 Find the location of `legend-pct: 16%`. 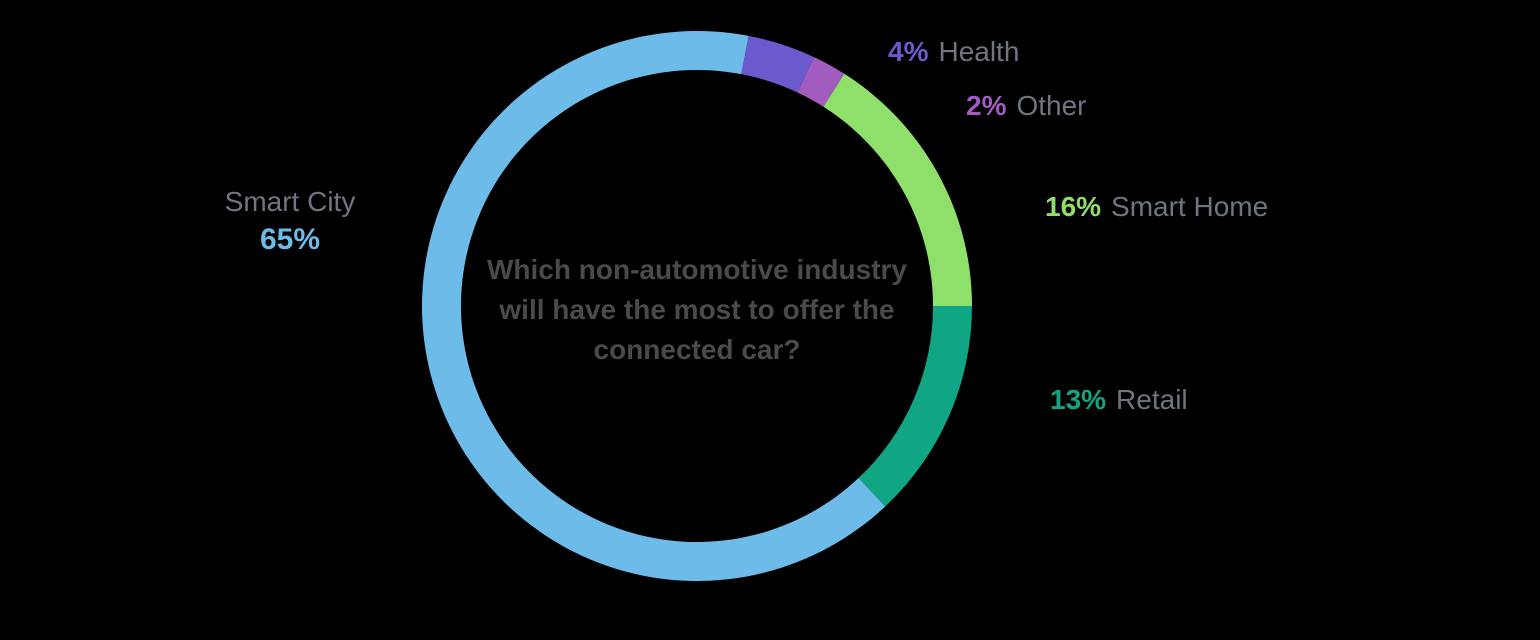

legend-pct: 16% is located at coordinates (1073, 206).